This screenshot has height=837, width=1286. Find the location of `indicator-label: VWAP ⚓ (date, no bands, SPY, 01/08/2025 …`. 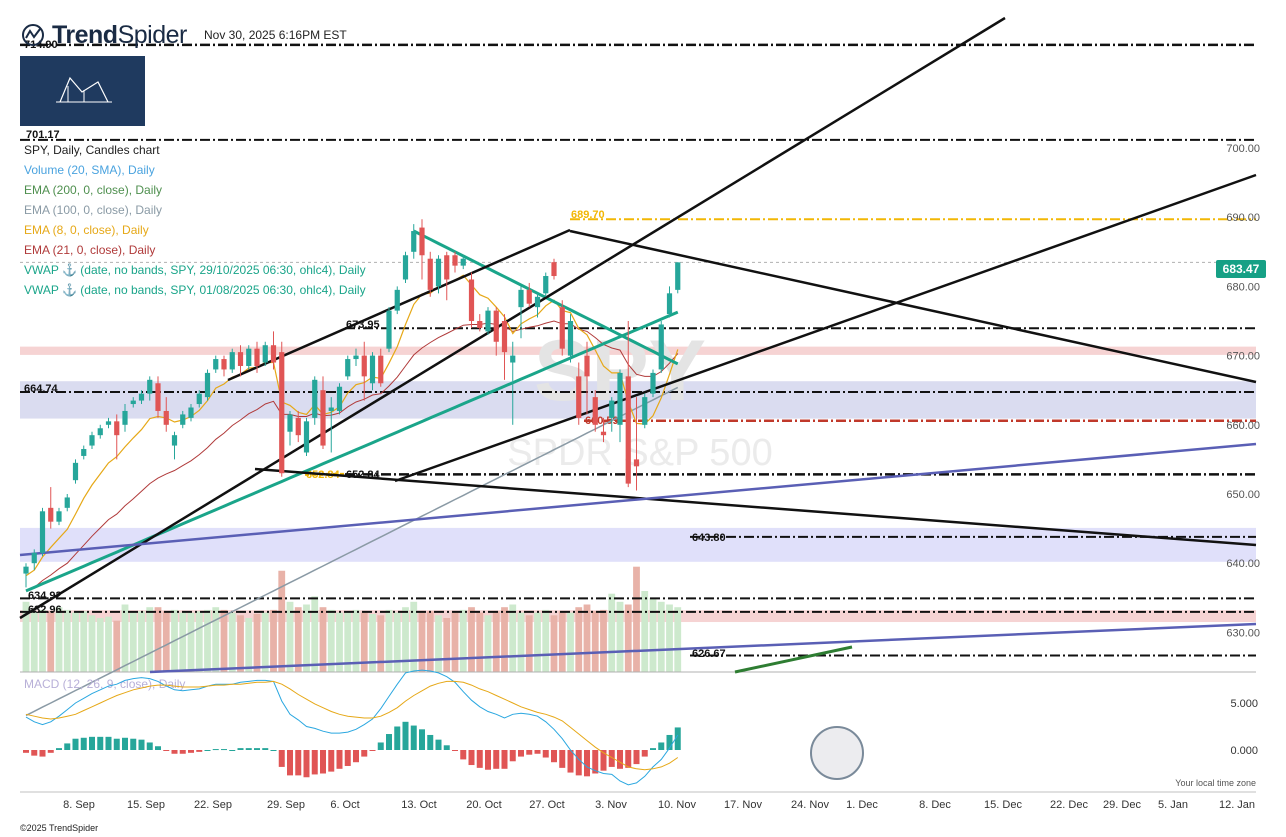

indicator-label: VWAP ⚓ (date, no bands, SPY, 01/08/2025 … is located at coordinates (195, 290).